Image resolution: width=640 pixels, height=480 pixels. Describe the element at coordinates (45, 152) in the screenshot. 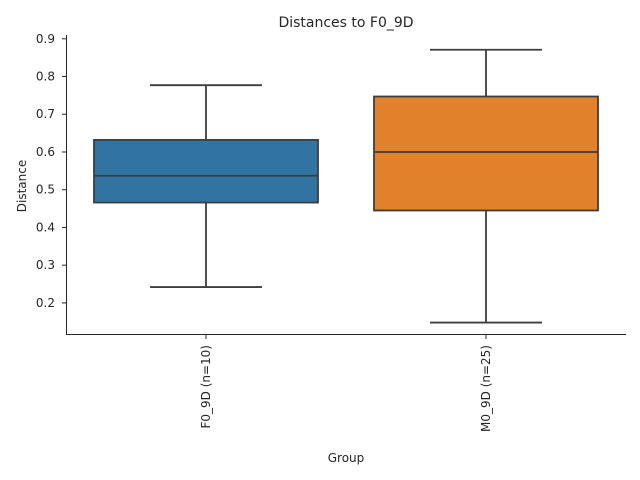

I see `y-tick-label: 0.6` at that location.